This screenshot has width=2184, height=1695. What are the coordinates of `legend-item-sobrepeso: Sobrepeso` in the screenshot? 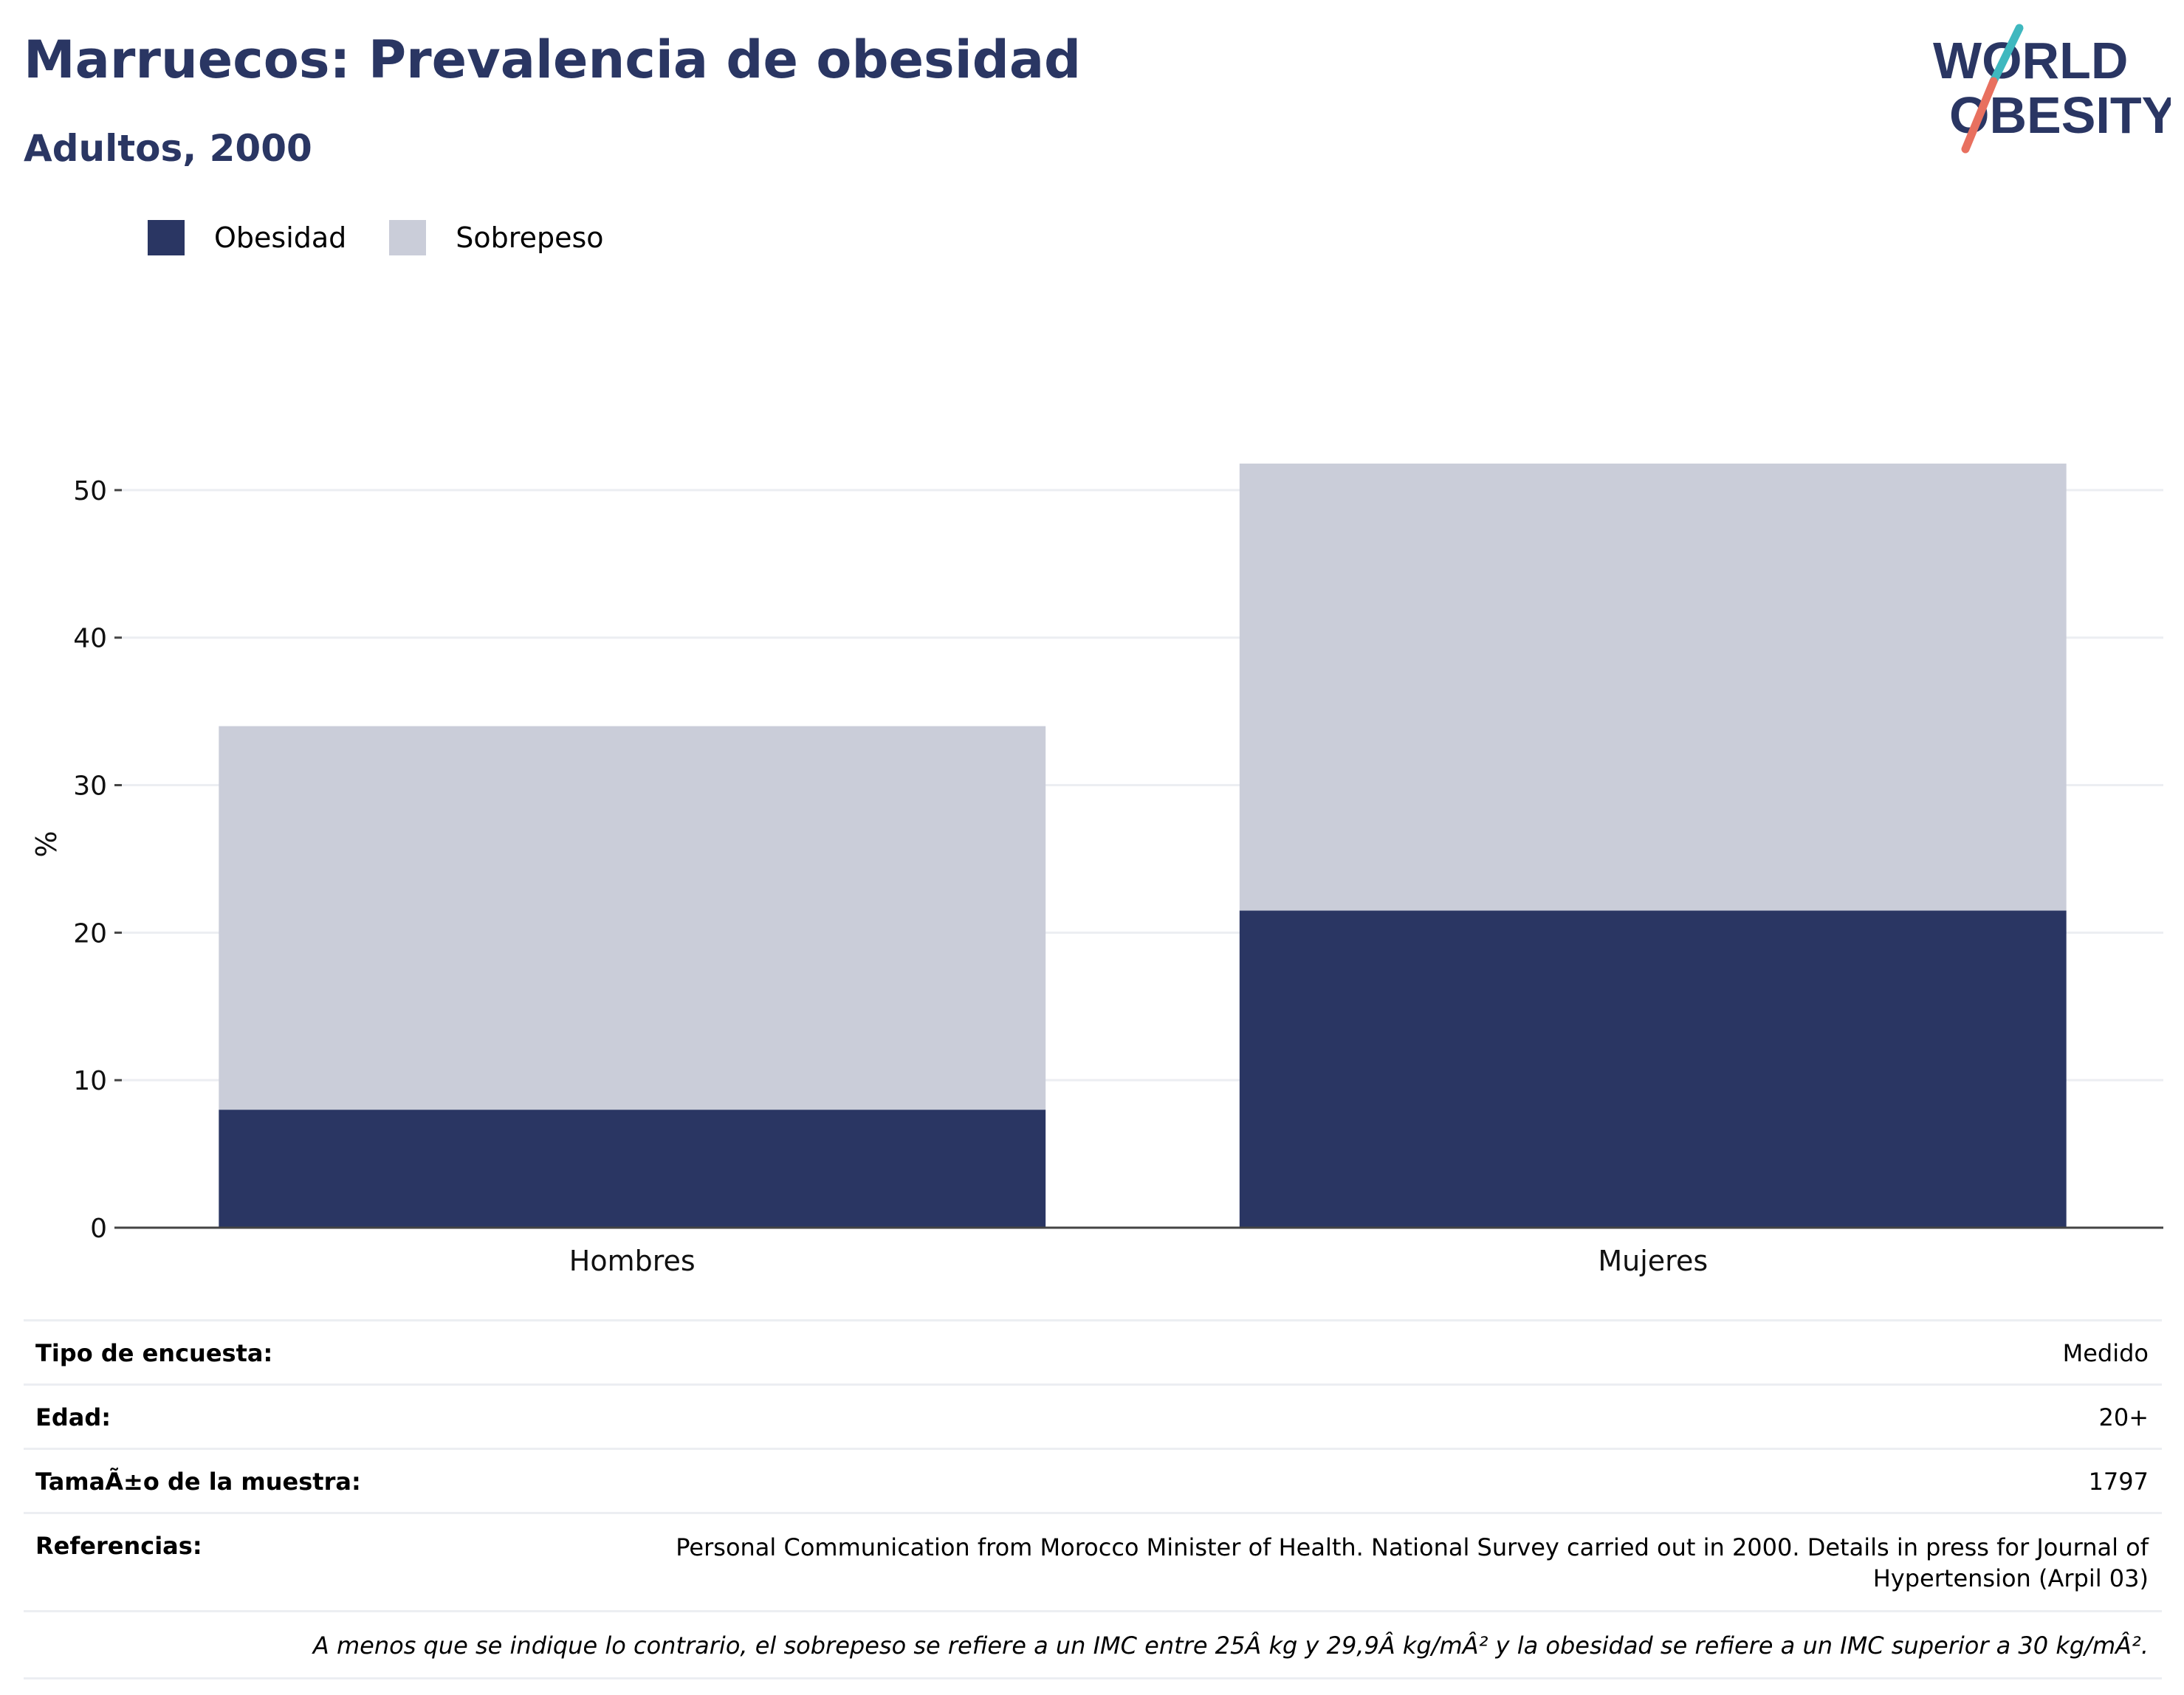 It's located at (497, 237).